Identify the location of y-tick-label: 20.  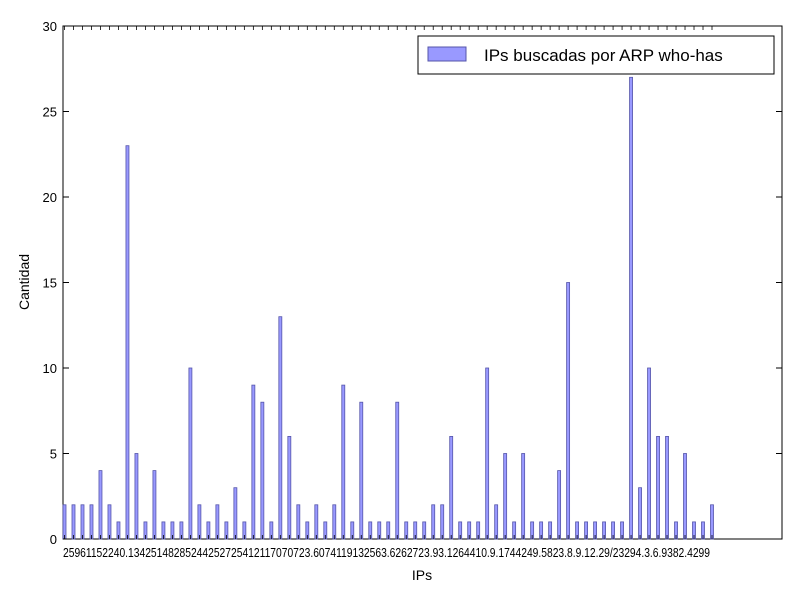
(50, 197).